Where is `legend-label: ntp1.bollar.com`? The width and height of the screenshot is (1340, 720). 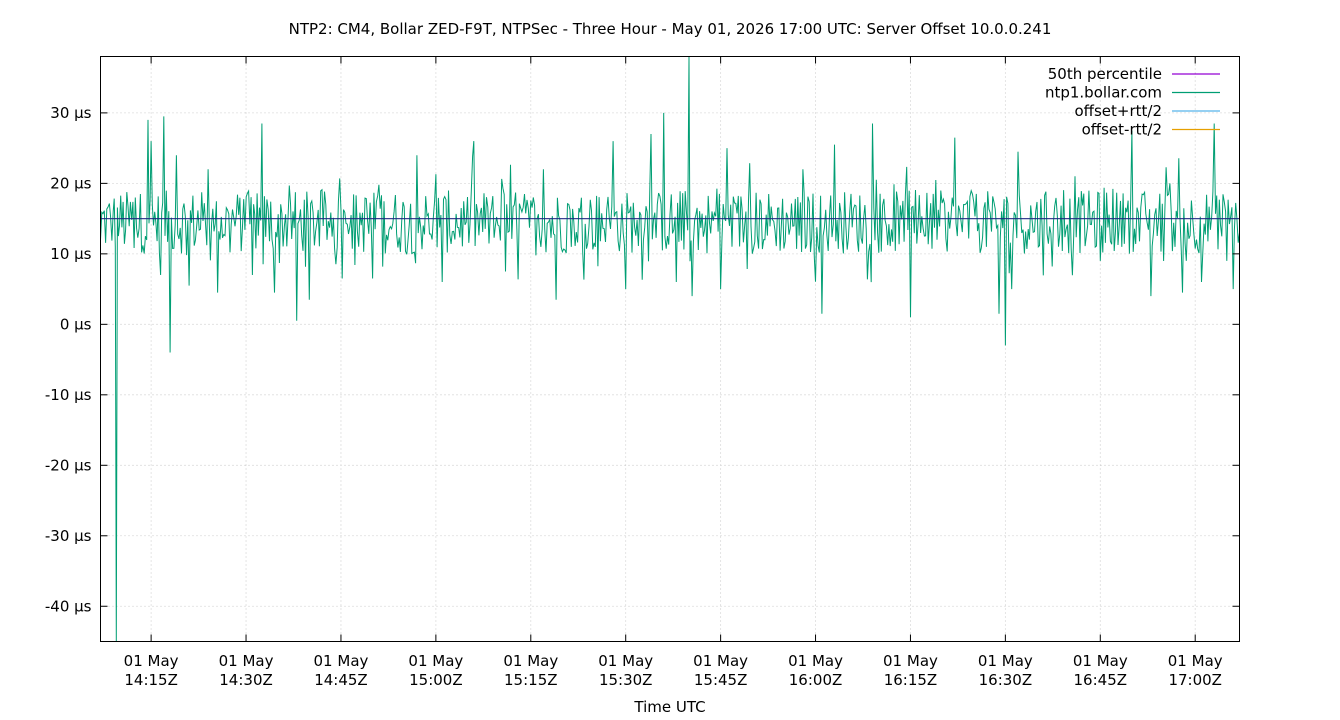
legend-label: ntp1.bollar.com is located at coordinates (1103, 93).